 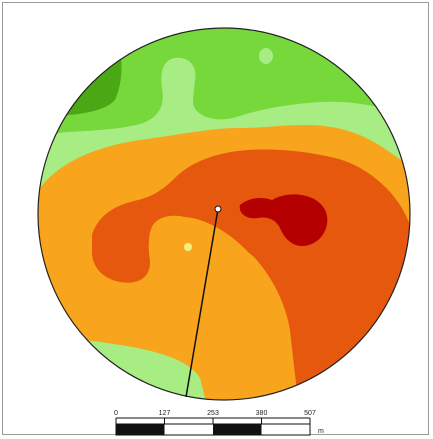 I want to click on zone-red-core, so click(x=283, y=220).